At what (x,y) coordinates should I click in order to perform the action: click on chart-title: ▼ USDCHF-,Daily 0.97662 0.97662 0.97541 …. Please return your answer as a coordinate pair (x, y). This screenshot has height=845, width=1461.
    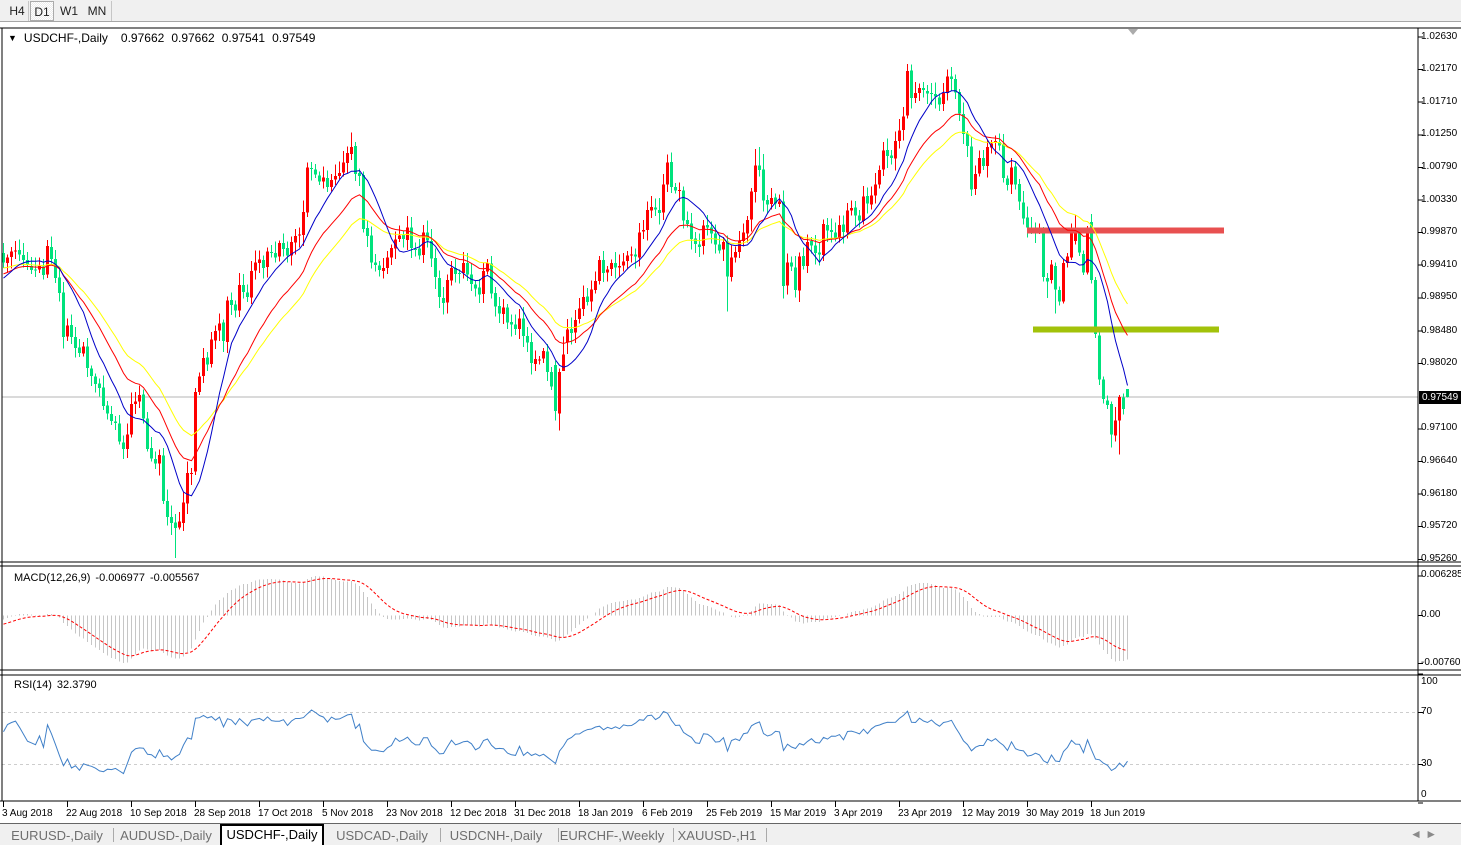
    Looking at the image, I should click on (165, 38).